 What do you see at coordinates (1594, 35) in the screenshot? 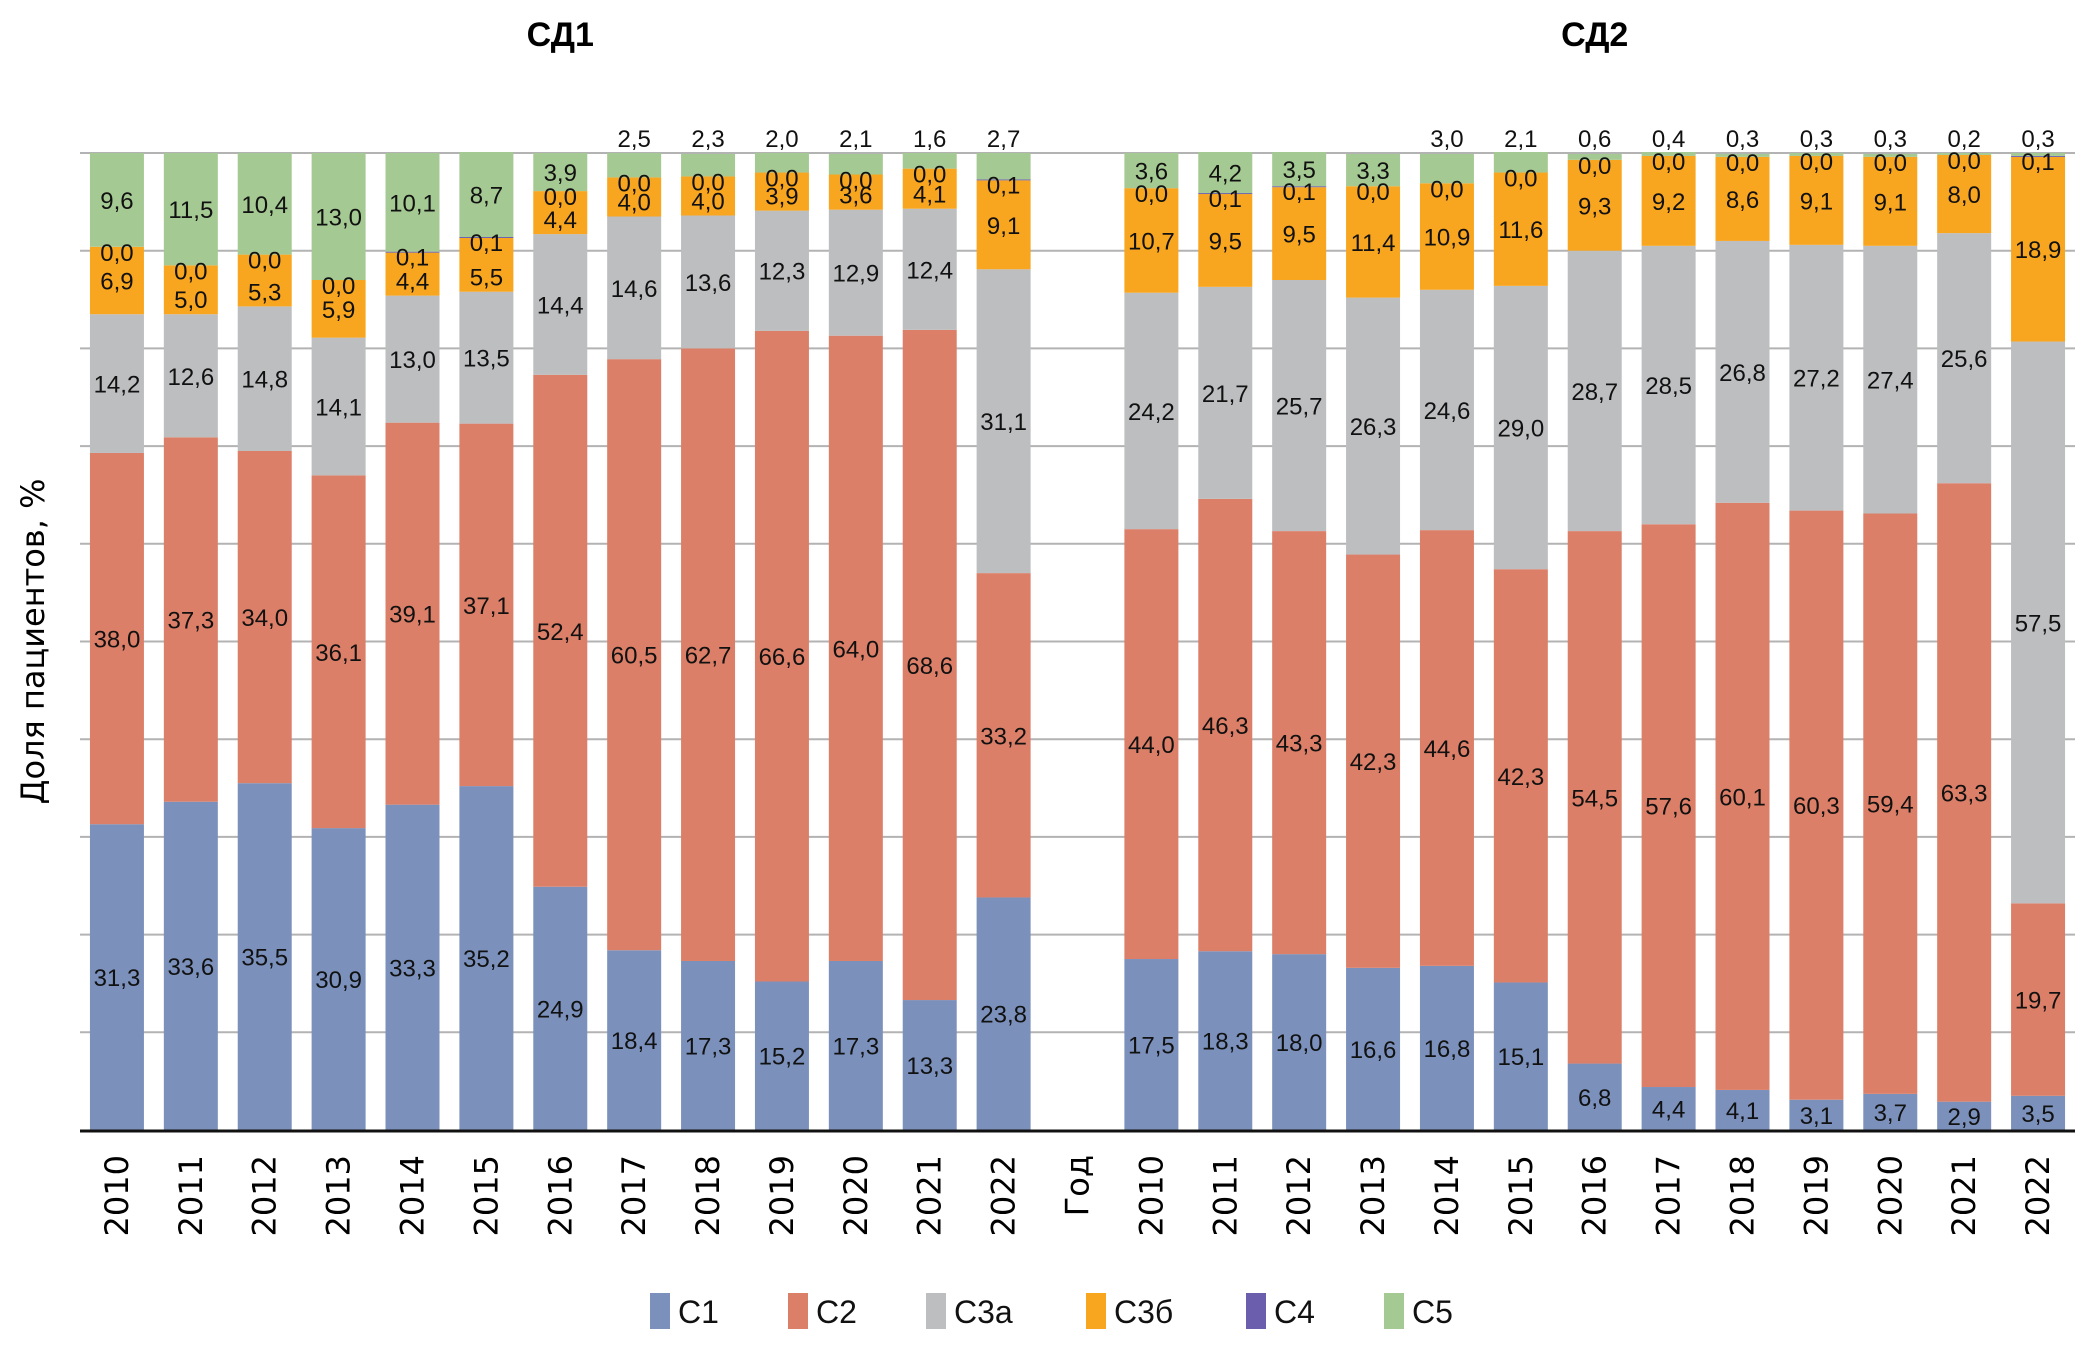
I see `panel-title: СД2` at bounding box center [1594, 35].